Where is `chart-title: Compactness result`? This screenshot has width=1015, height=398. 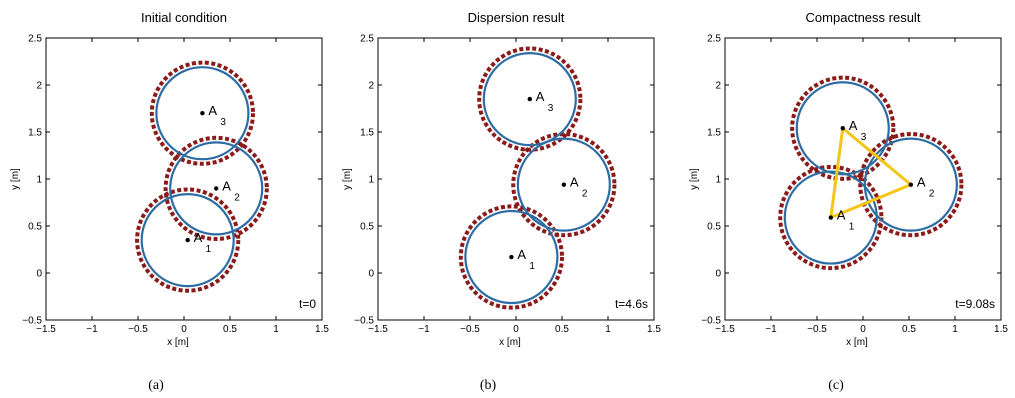
chart-title: Compactness result is located at coordinates (863, 17).